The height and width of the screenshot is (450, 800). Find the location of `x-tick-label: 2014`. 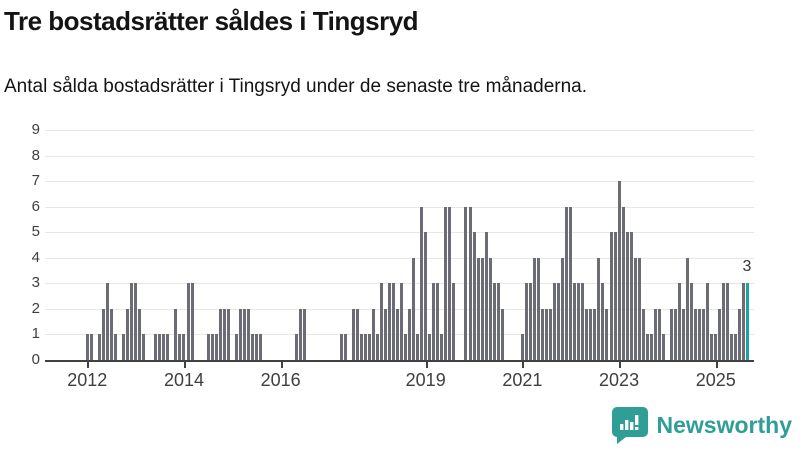

x-tick-label: 2014 is located at coordinates (184, 380).